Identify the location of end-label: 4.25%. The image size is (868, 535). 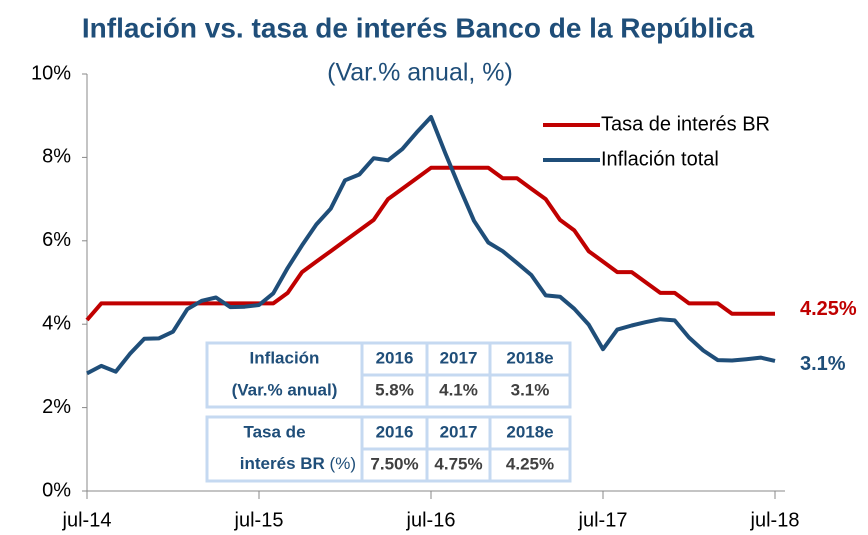
(828, 309).